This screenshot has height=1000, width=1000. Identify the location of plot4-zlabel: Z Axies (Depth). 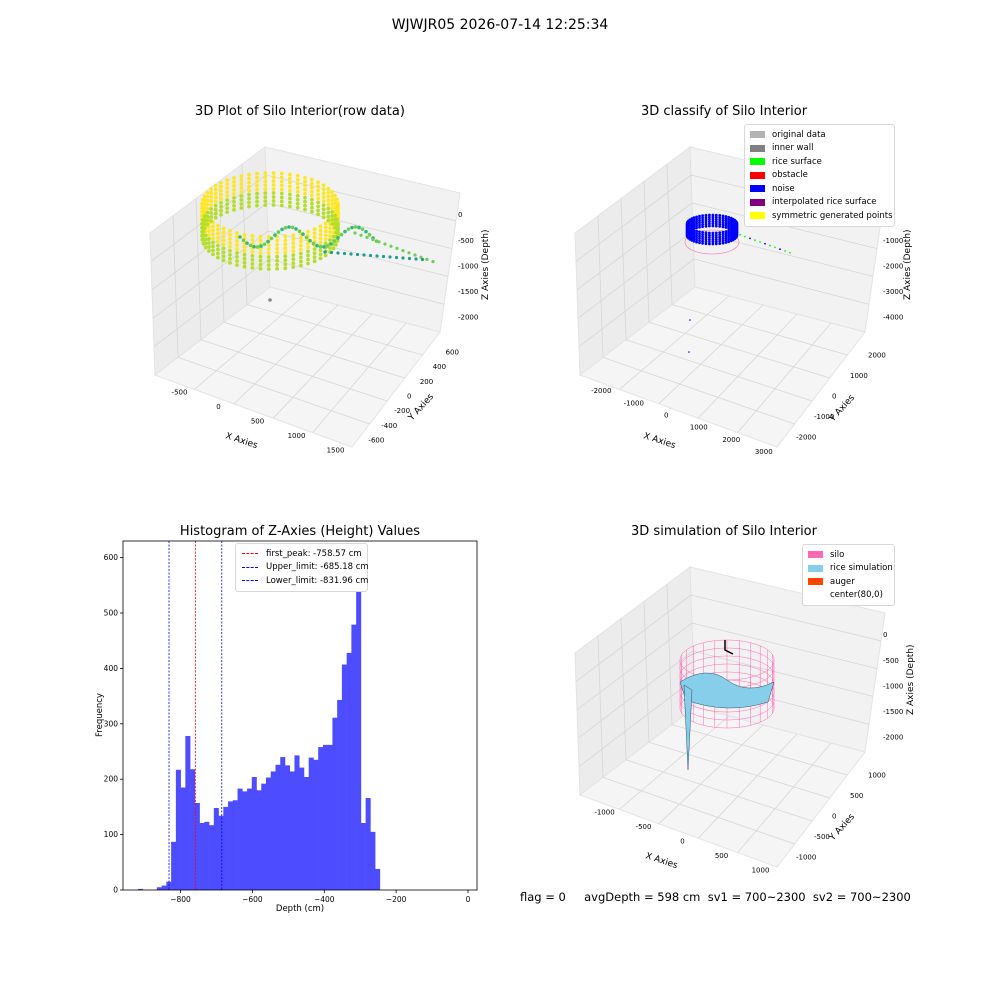
(911, 679).